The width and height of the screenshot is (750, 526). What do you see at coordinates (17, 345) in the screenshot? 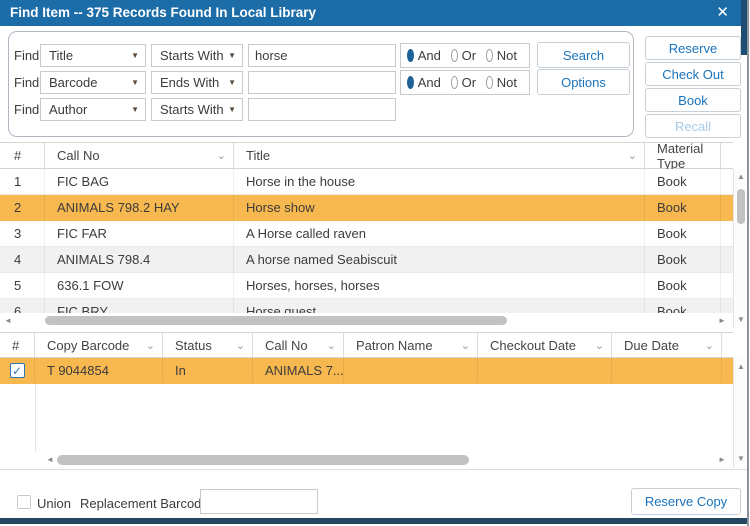
I see `col-header-num: #` at bounding box center [17, 345].